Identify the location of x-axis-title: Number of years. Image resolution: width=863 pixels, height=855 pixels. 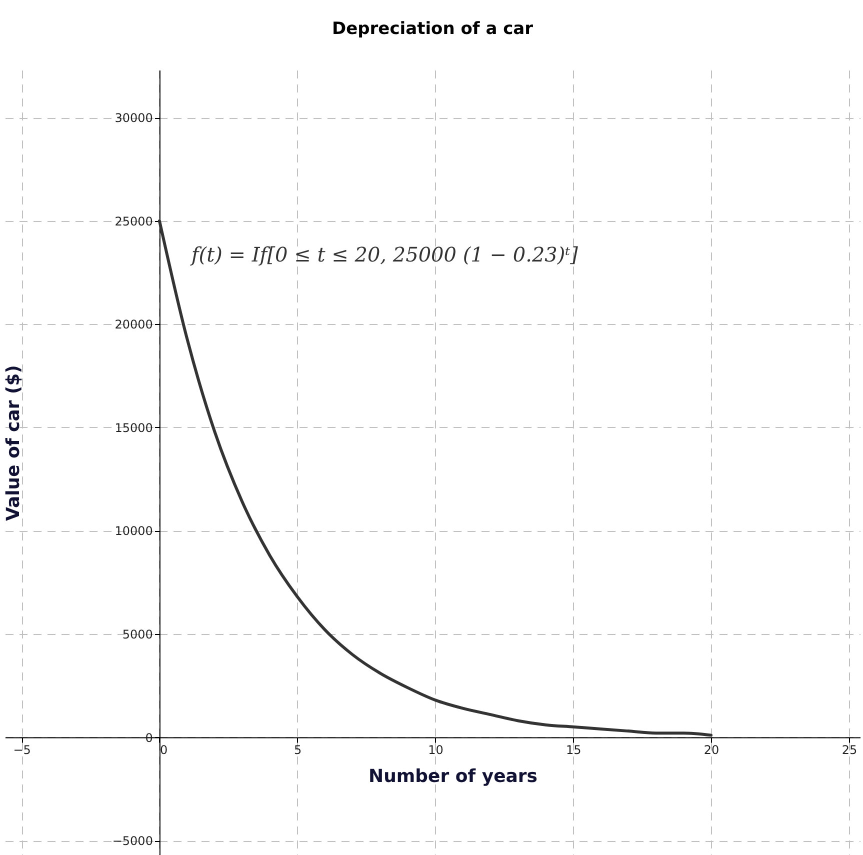
(453, 776).